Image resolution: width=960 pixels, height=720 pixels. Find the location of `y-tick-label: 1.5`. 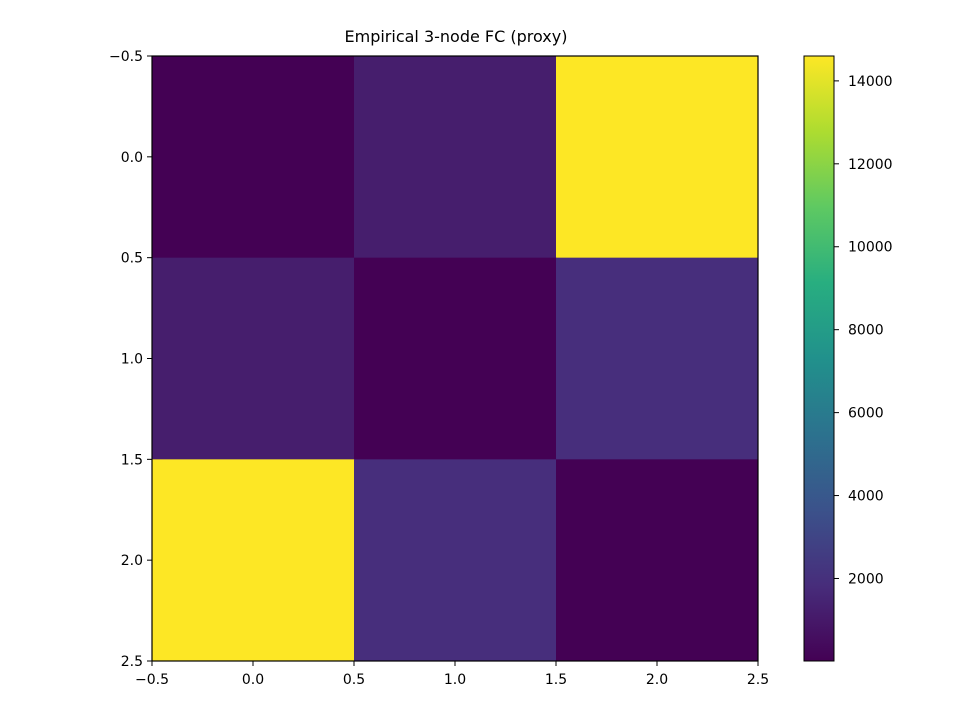

y-tick-label: 1.5 is located at coordinates (132, 460).